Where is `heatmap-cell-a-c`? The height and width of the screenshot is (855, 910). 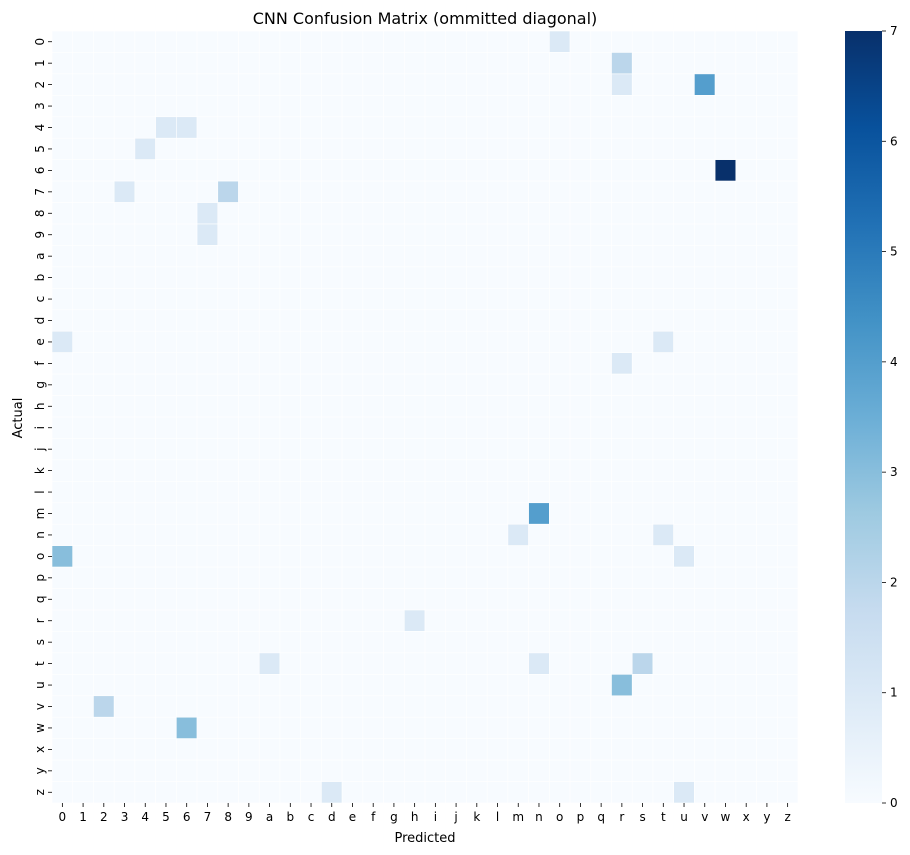 heatmap-cell-a-c is located at coordinates (311, 256).